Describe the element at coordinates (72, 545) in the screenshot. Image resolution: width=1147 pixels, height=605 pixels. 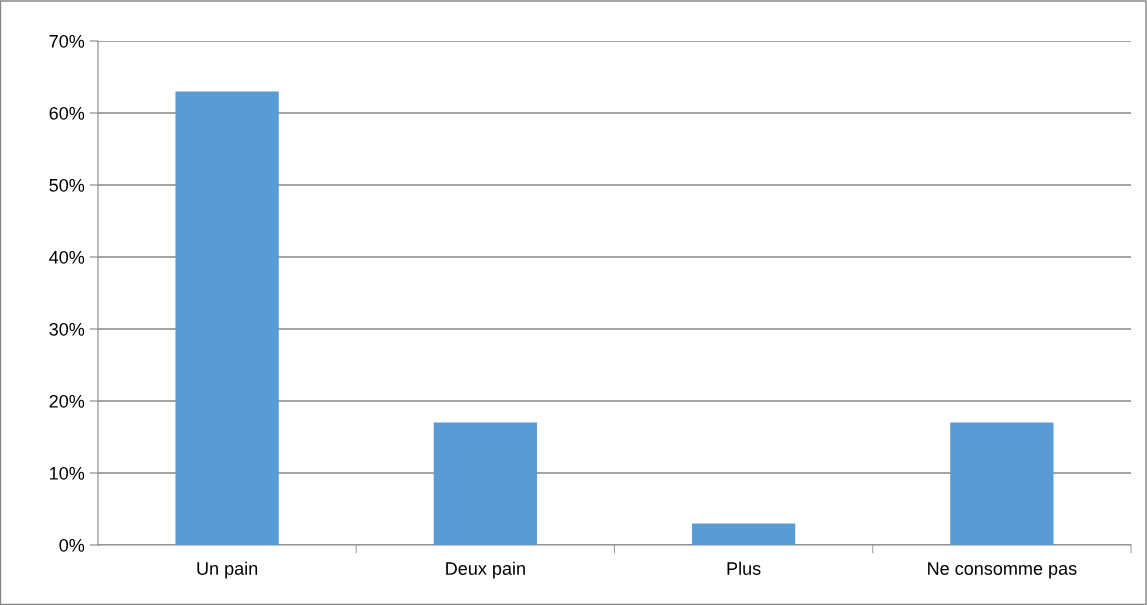
I see `y-tick-label: 0%` at that location.